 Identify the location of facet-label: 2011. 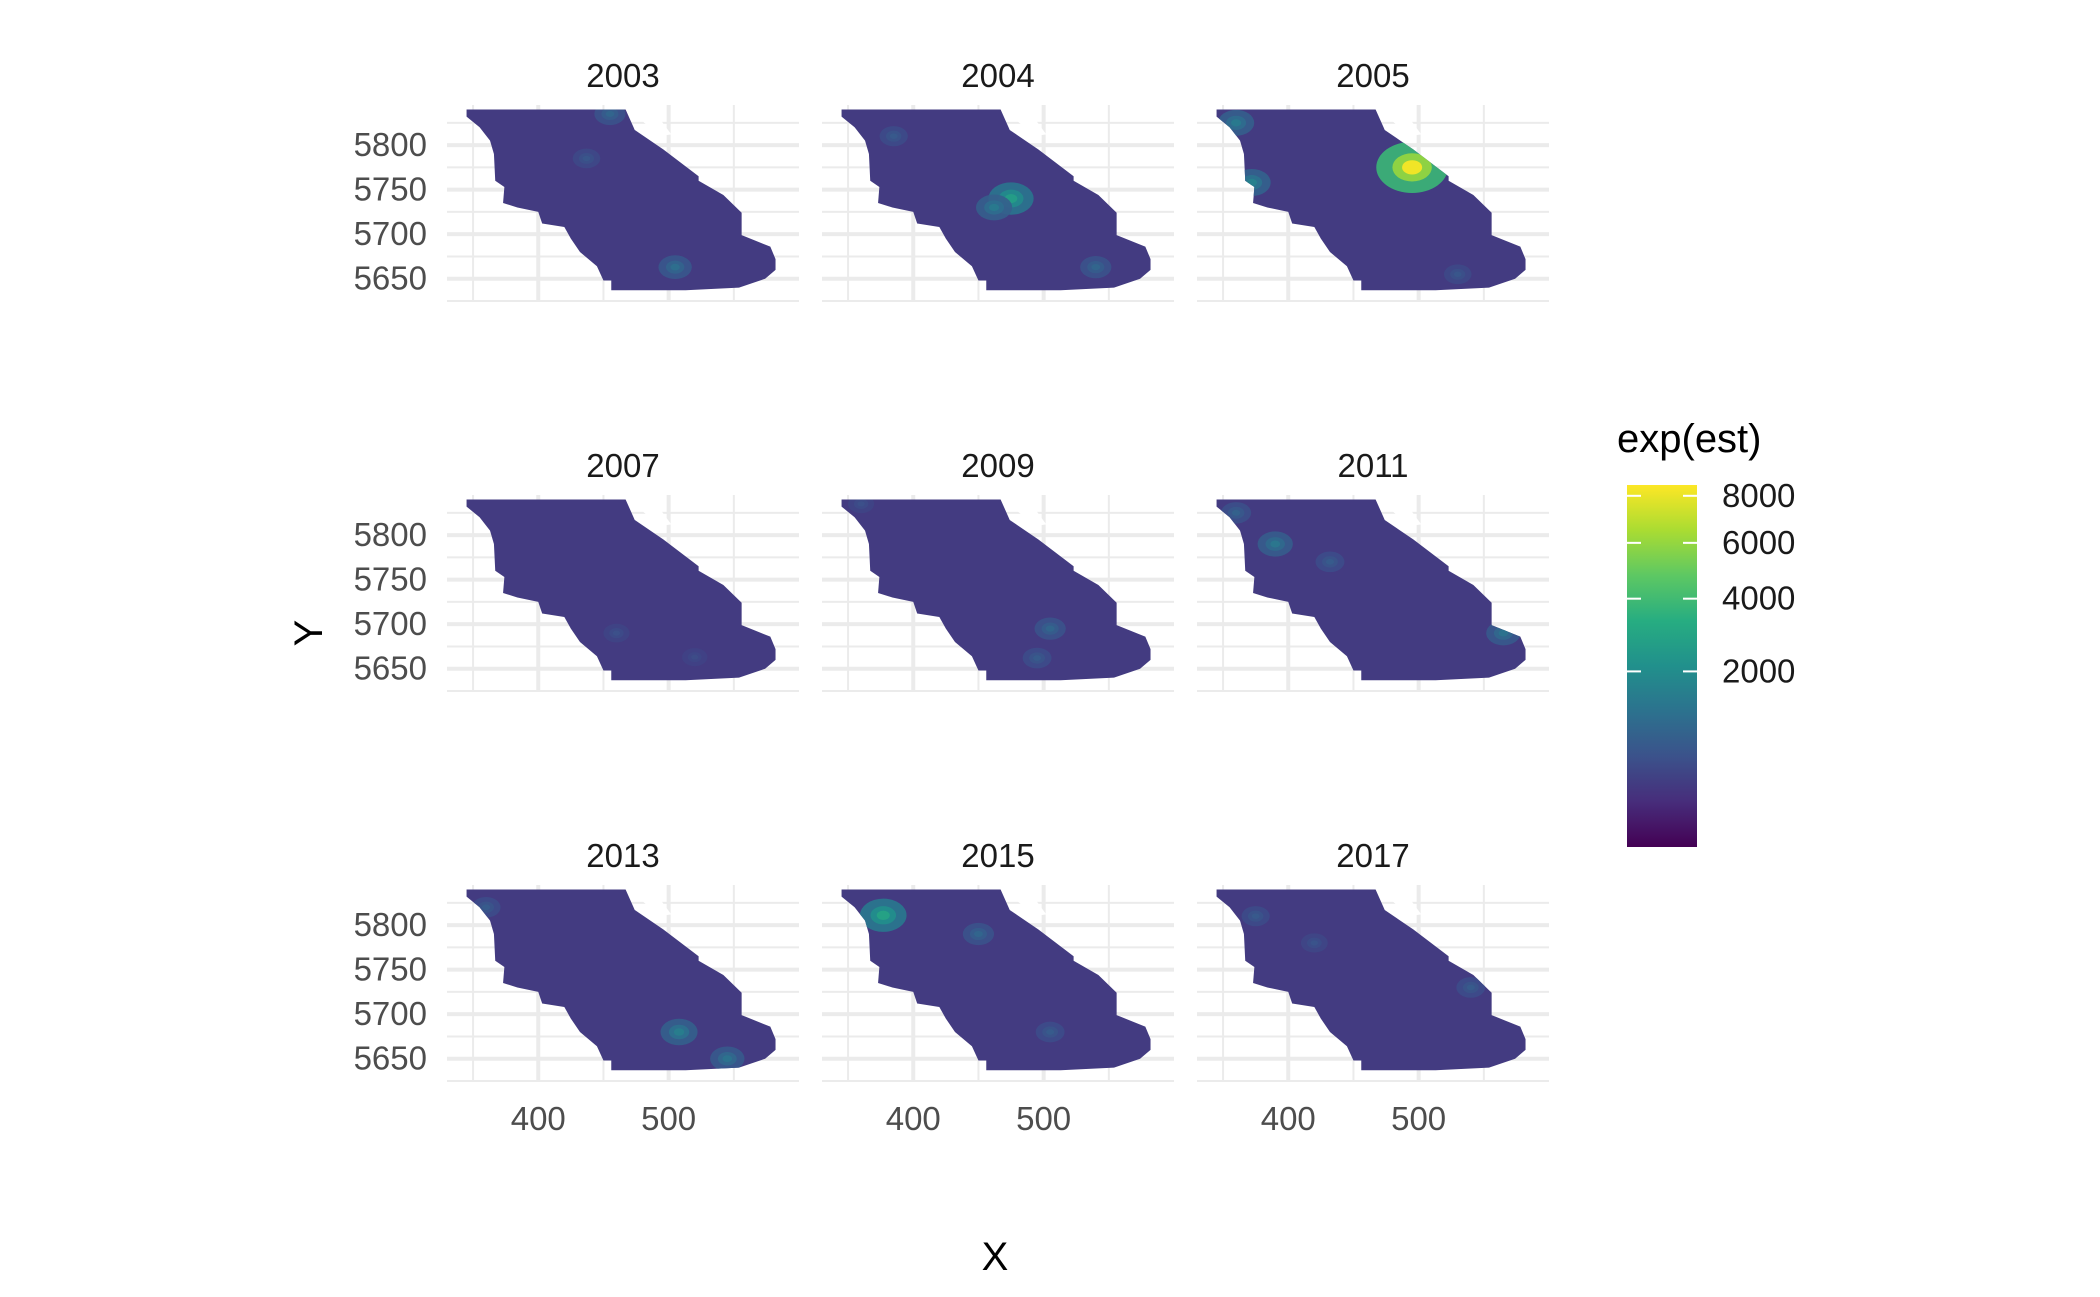
(1373, 465).